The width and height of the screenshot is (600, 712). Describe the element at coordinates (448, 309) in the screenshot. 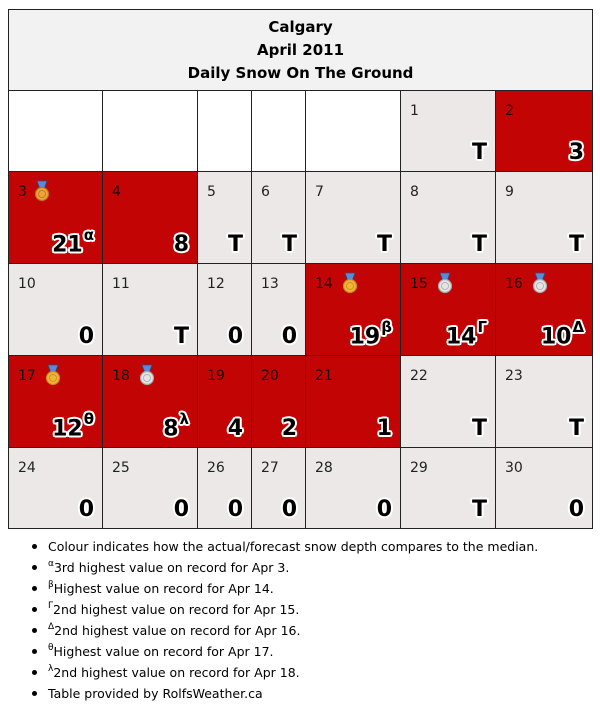

I see `day-cell-15: 15 14Γ` at that location.